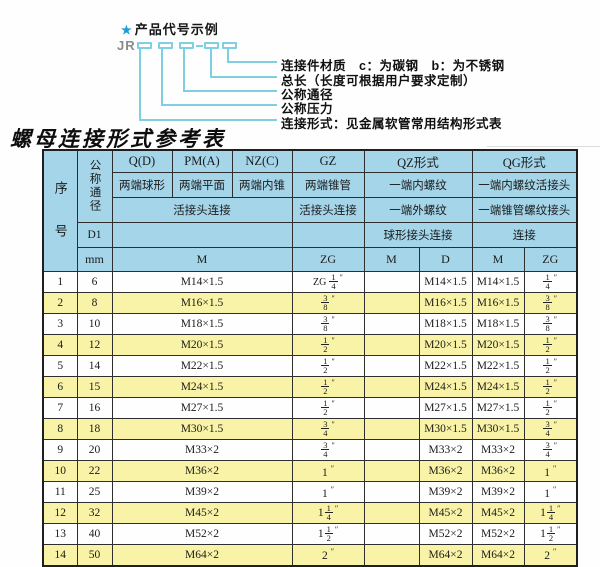 The image size is (600, 567). Describe the element at coordinates (498, 513) in the screenshot. I see `cell-qg-m: M45×2` at that location.